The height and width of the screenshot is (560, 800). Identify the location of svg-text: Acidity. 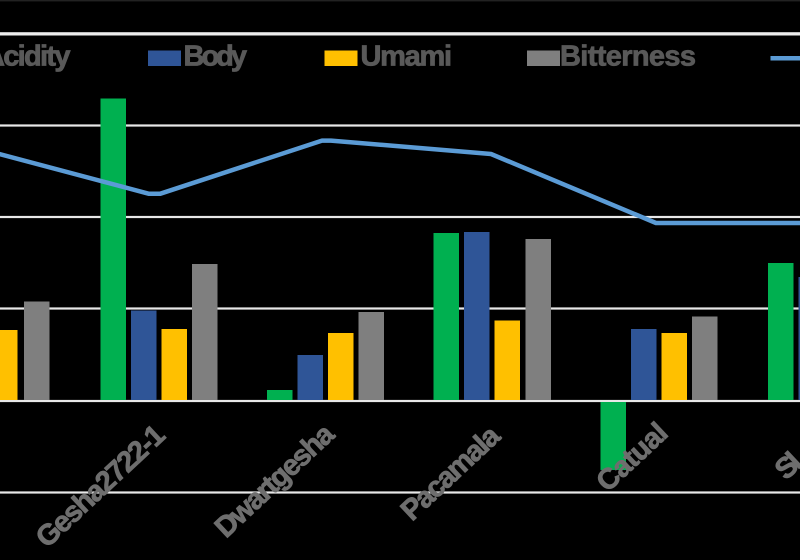
(35, 57).